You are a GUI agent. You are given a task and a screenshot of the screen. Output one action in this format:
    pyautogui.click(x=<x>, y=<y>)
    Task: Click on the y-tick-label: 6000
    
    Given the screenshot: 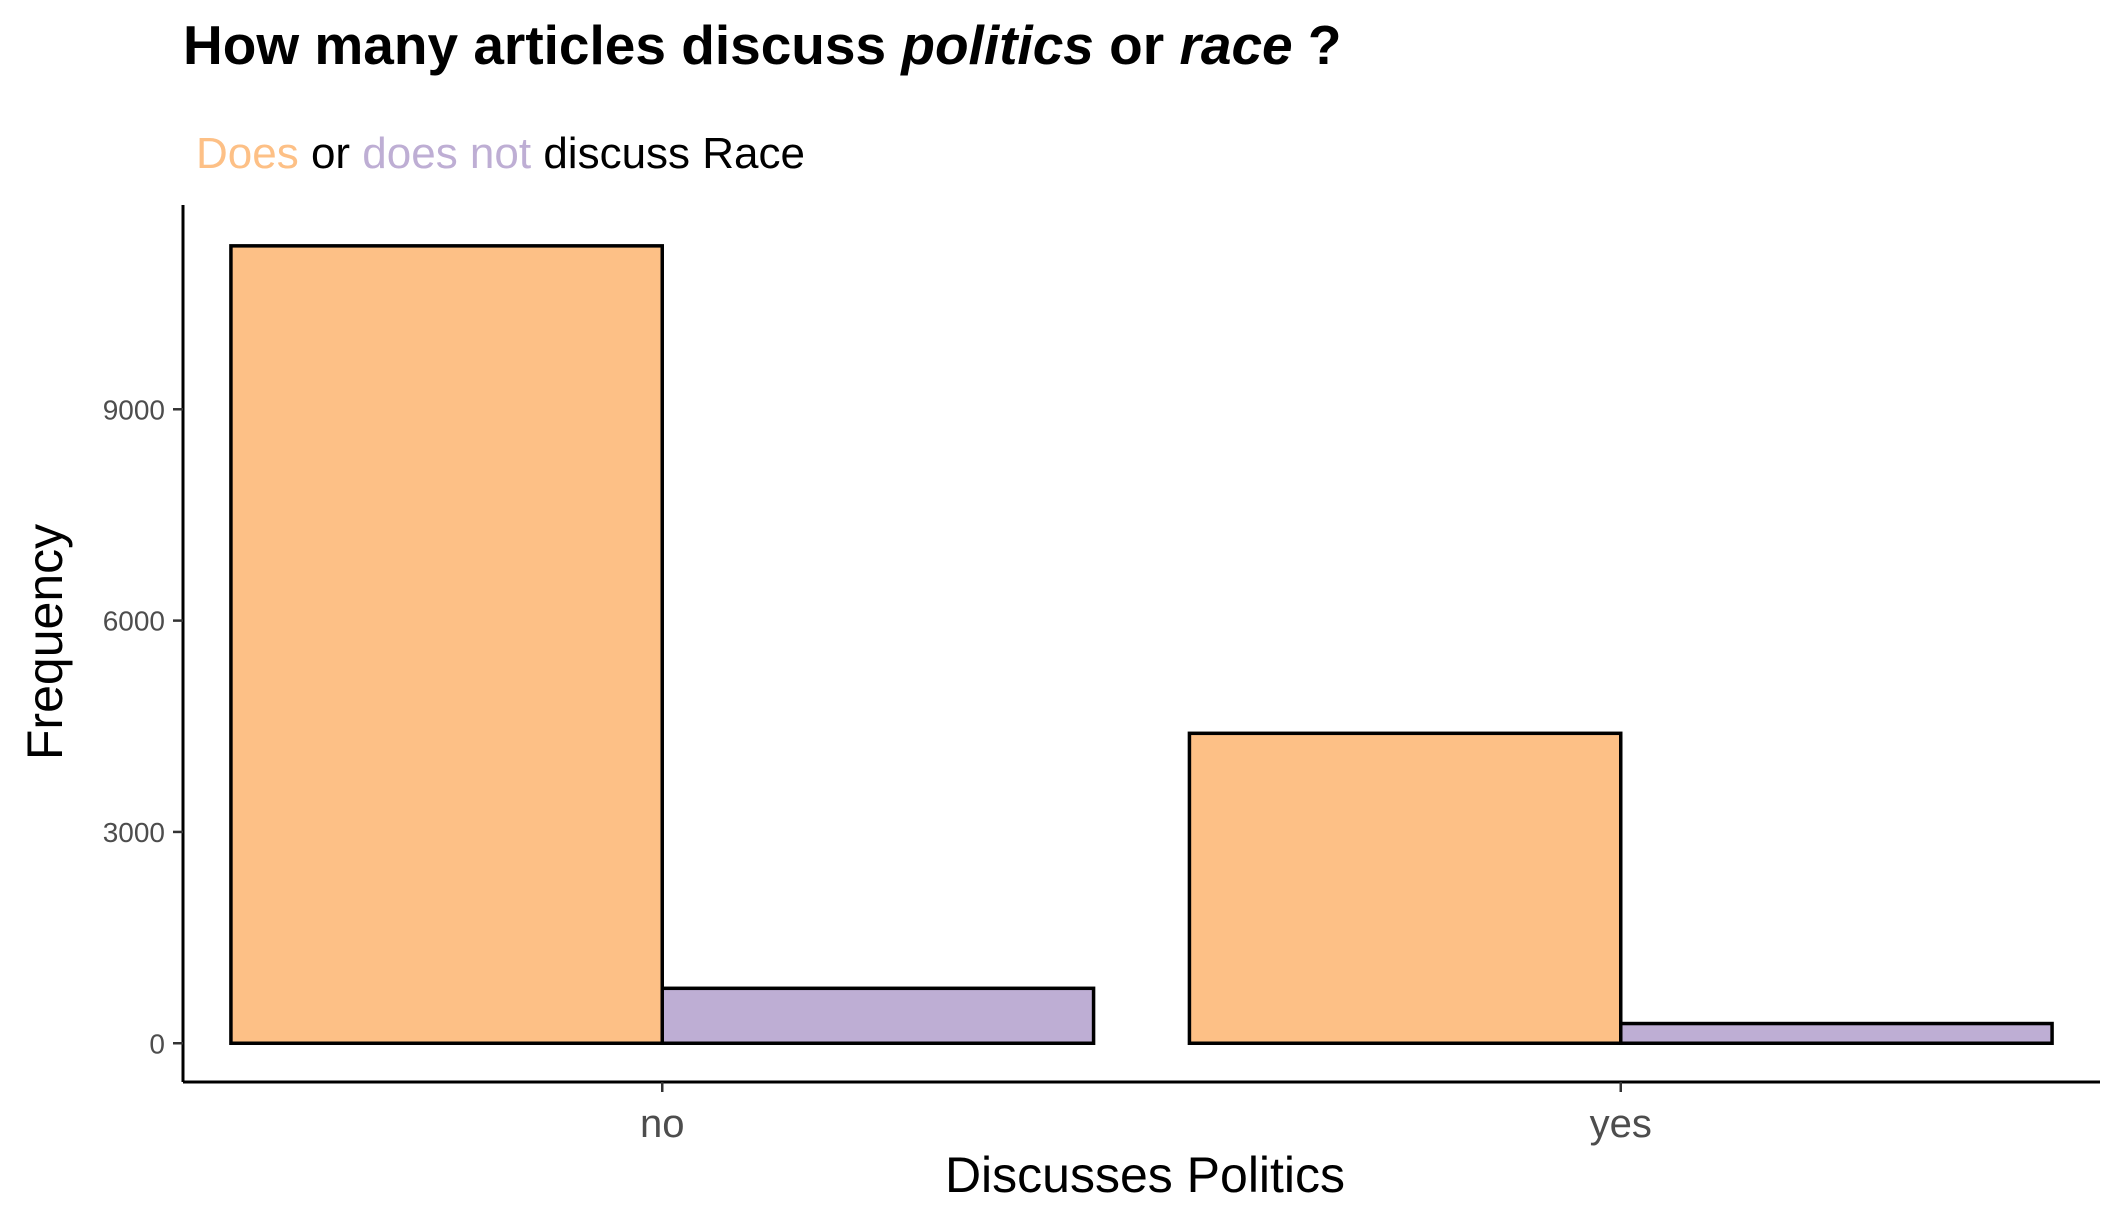 What is the action you would take?
    pyautogui.click(x=134, y=621)
    